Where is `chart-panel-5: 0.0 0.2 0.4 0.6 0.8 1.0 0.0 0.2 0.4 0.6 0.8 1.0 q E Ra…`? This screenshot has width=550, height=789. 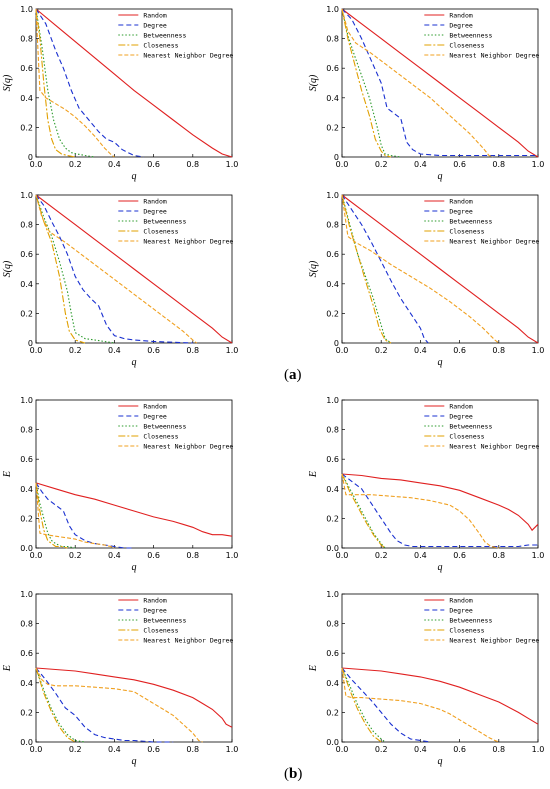
chart-panel-5: 0.0 0.2 0.4 0.6 0.8 1.0 0.0 0.2 0.4 0.6 0.8 1.0 q E Ra… is located at coordinates (120, 484).